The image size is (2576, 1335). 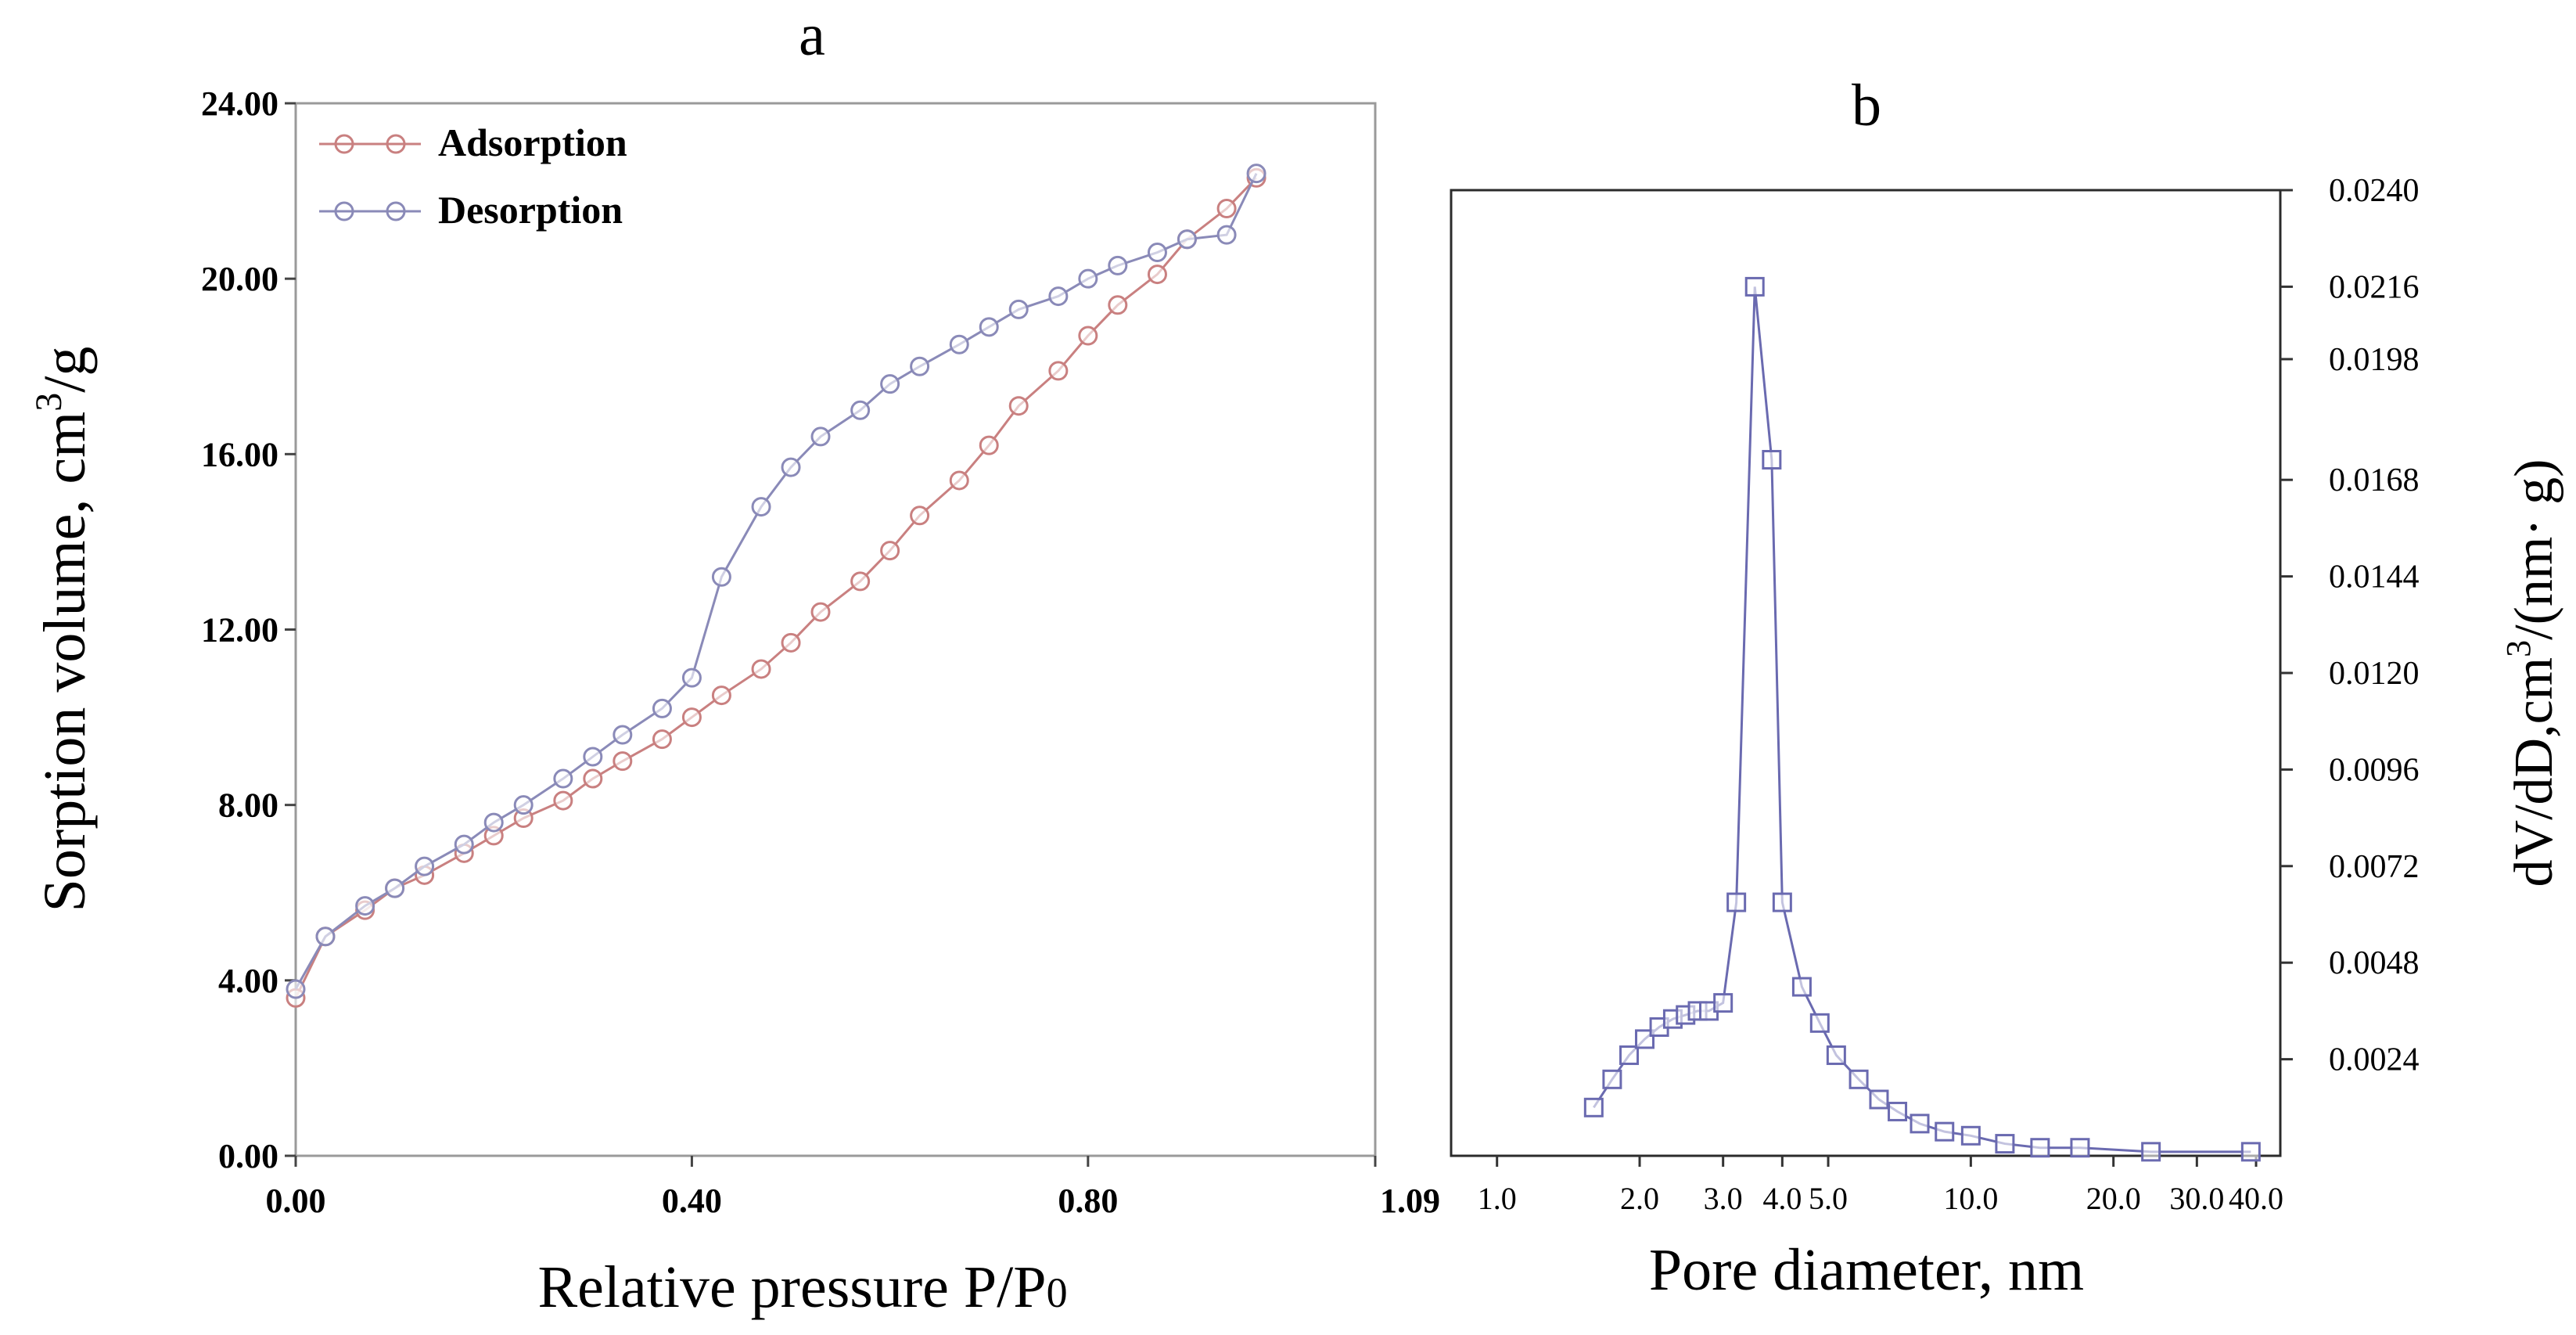 I want to click on panel-b-y-tick-label: 0.0144, so click(x=2375, y=578).